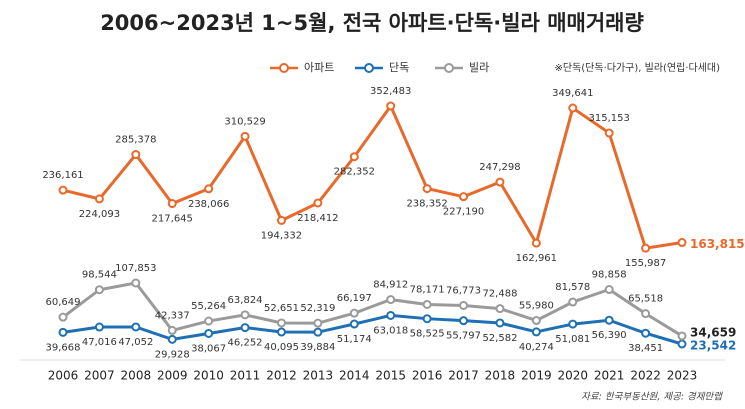  What do you see at coordinates (281, 376) in the screenshot?
I see `x-tick-label: 2012` at bounding box center [281, 376].